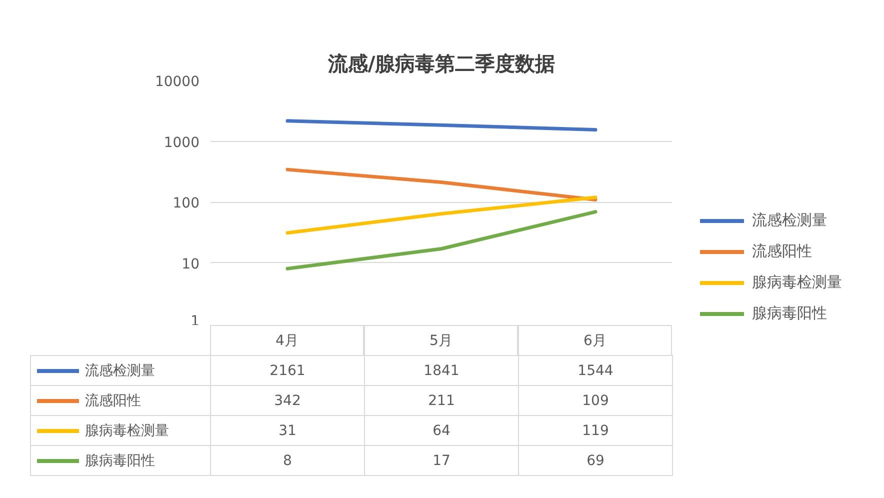 The width and height of the screenshot is (884, 498). Describe the element at coordinates (441, 64) in the screenshot. I see `chart-title: 流感/腺病毒第二季度数据` at that location.